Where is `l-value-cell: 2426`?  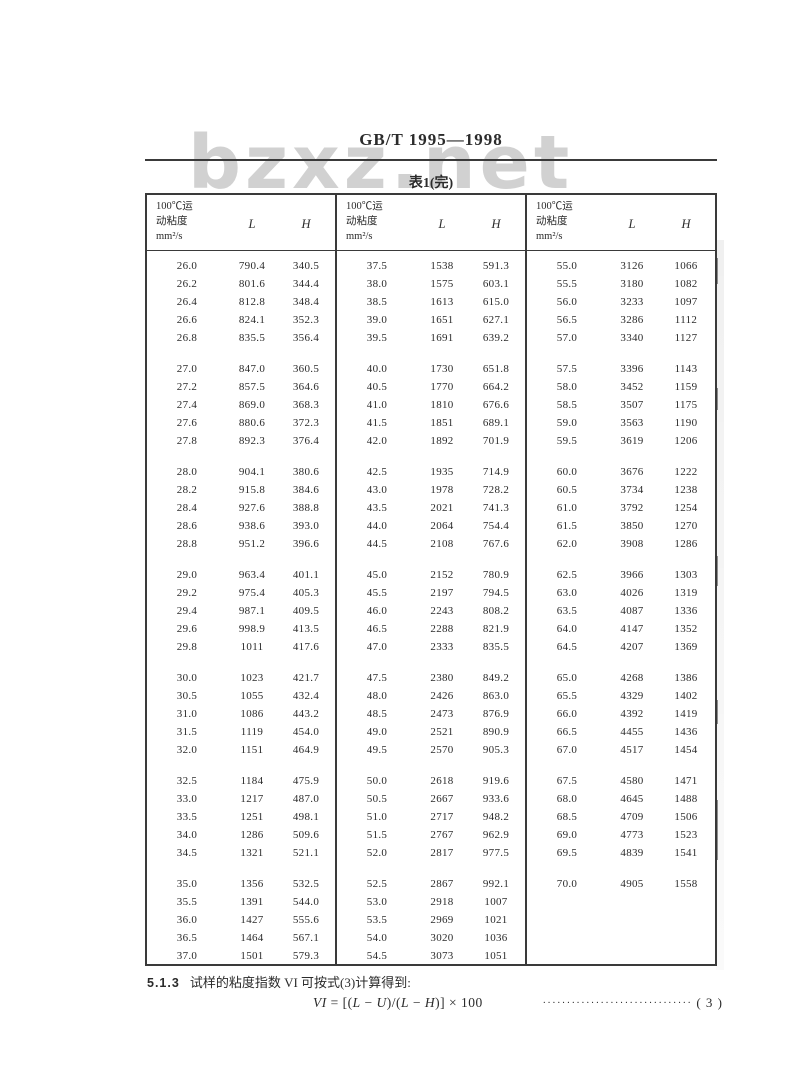
l-value-cell: 2426 is located at coordinates (442, 696).